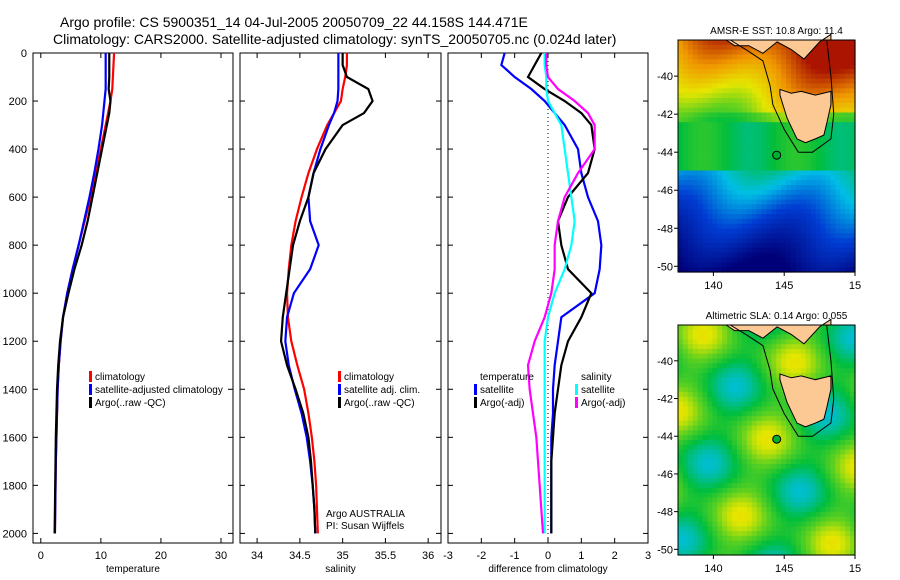  What do you see at coordinates (576, 402) in the screenshot?
I see `legend-item-swatch` at bounding box center [576, 402].